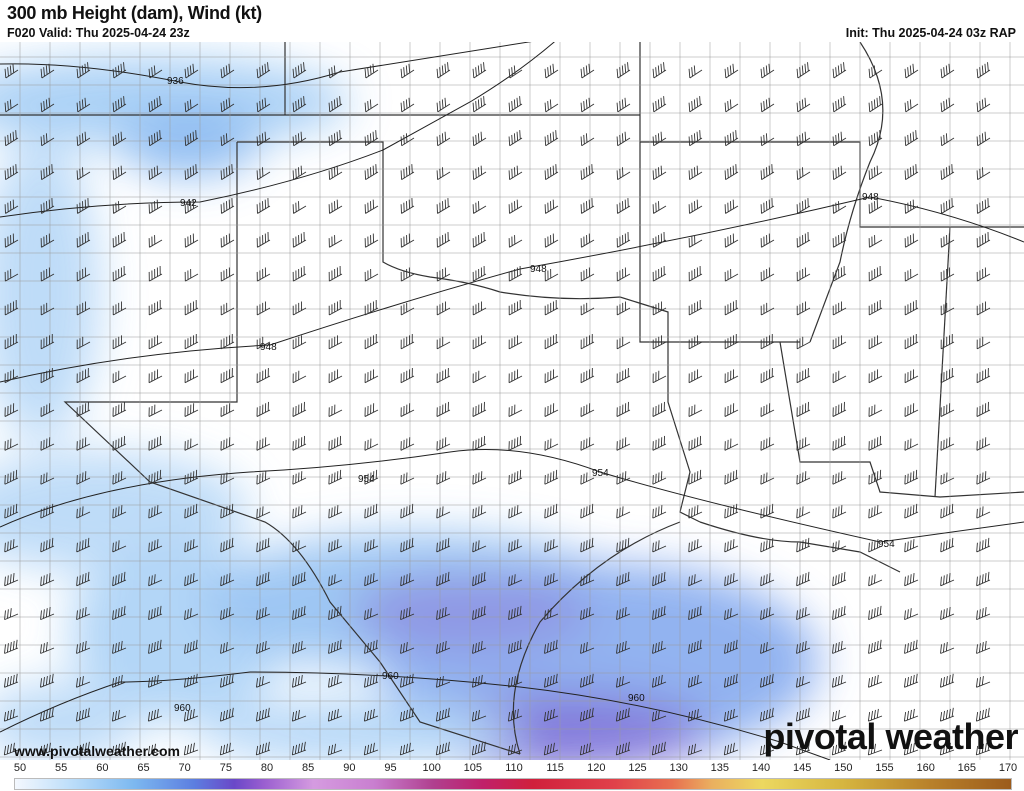 Image resolution: width=1024 pixels, height=791 pixels. Describe the element at coordinates (390, 768) in the screenshot. I see `colorbar-tick-label: 95` at that location.